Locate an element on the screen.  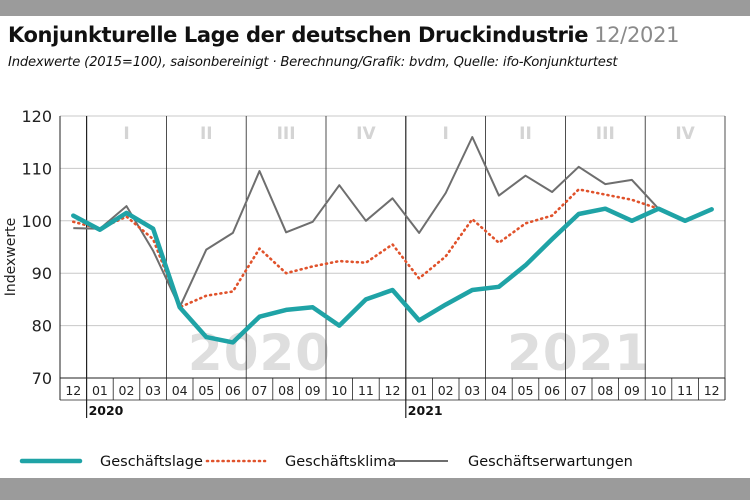
top-band is located at coordinates (375, 8).